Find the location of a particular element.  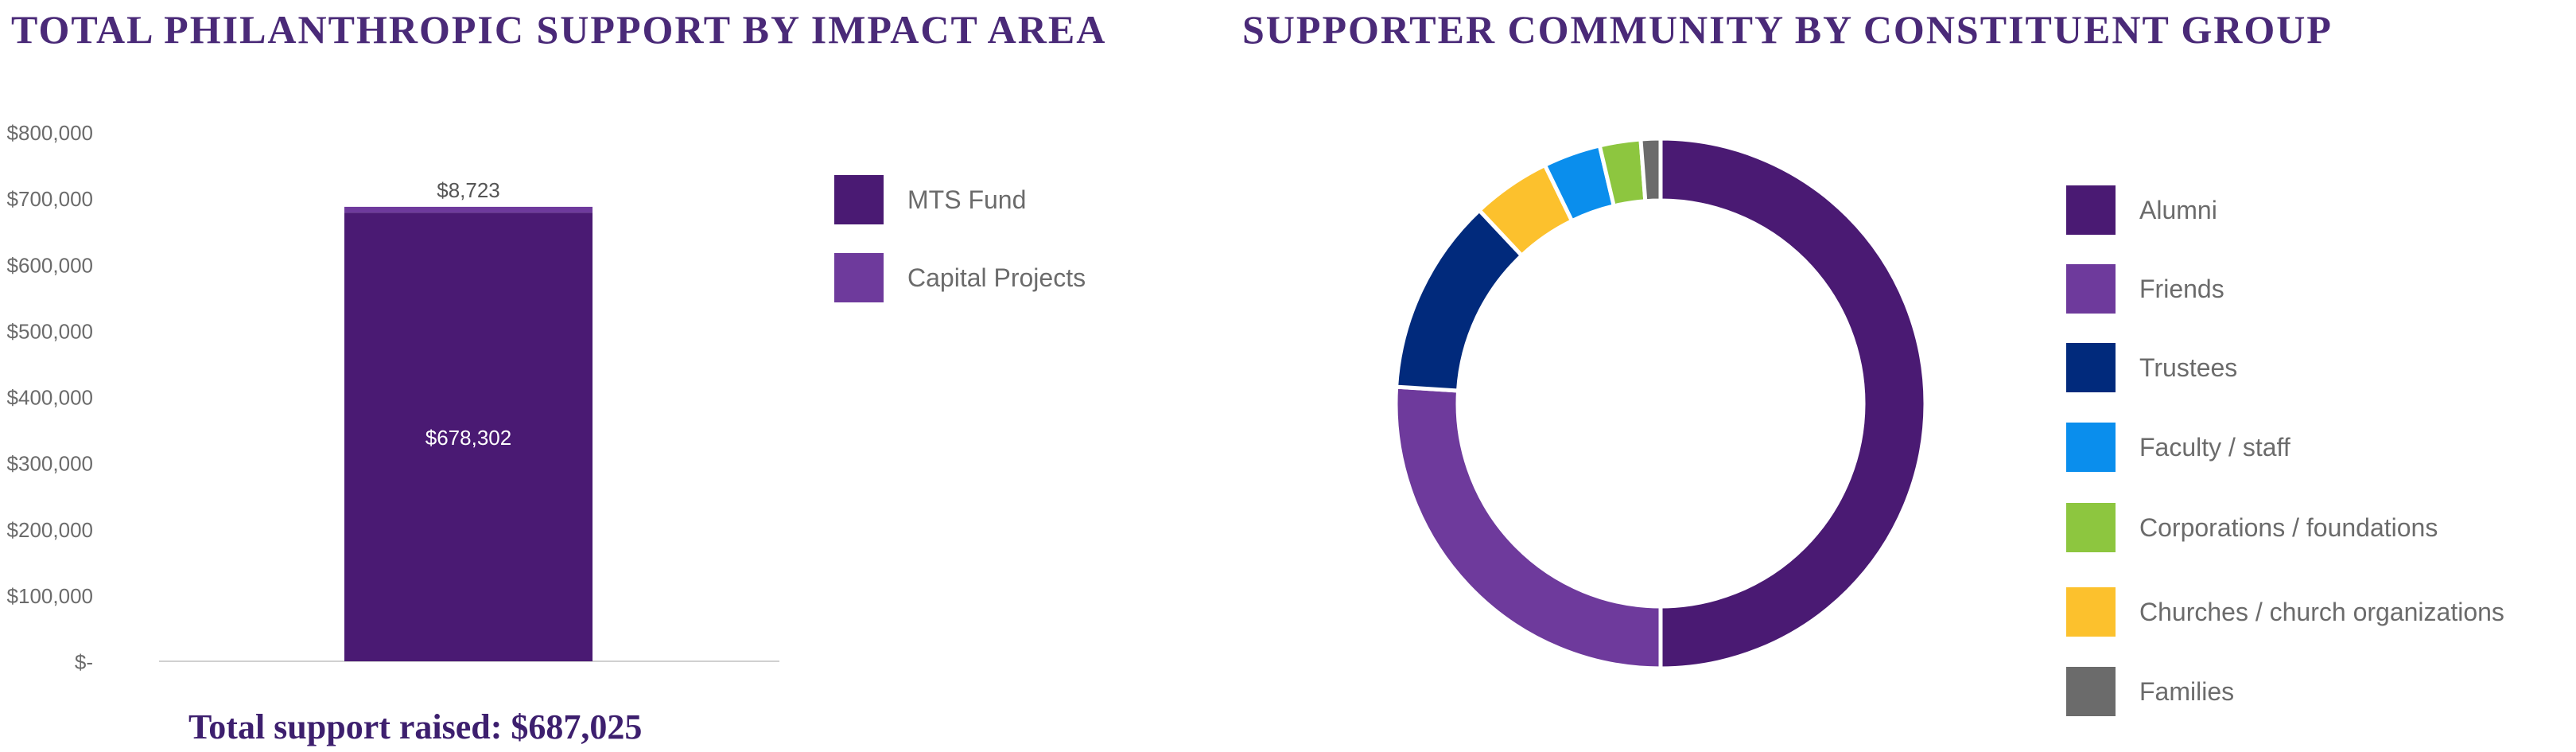

total-support-raised: Total support raised: $687,025 is located at coordinates (415, 726).